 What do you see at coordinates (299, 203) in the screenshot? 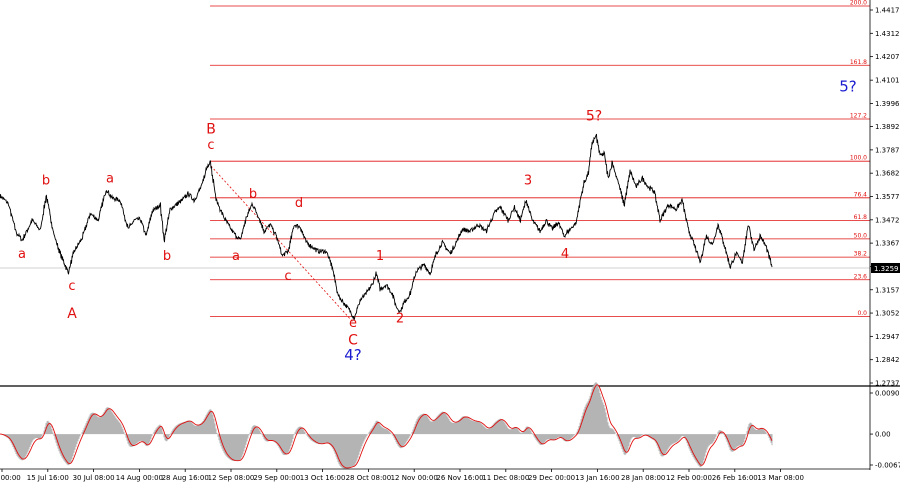
I see `wave-label-11: d` at bounding box center [299, 203].